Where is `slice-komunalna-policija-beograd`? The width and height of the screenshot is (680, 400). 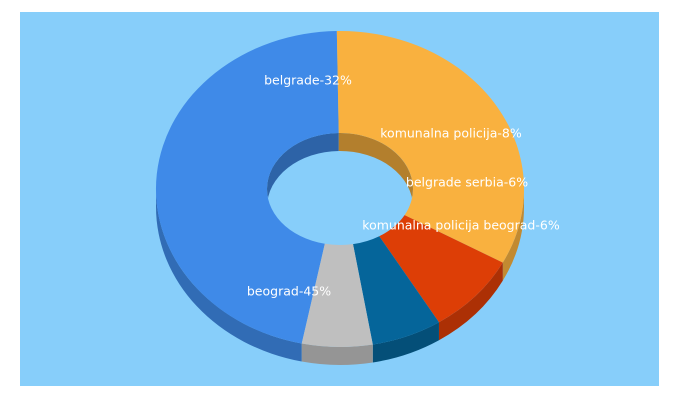 slice-komunalna-policija-beograd is located at coordinates (337, 295).